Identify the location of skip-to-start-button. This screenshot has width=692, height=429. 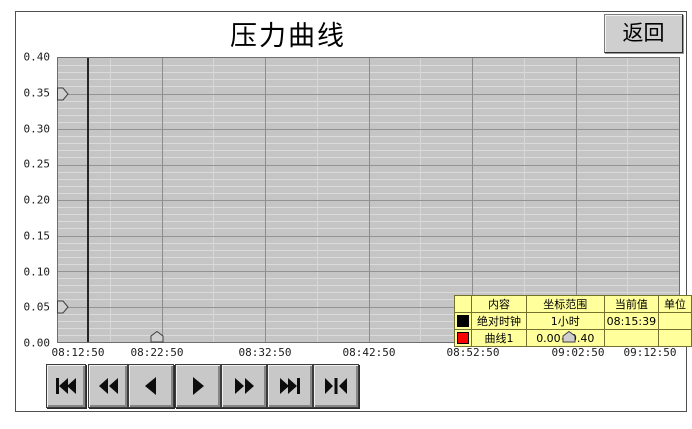
(66, 386).